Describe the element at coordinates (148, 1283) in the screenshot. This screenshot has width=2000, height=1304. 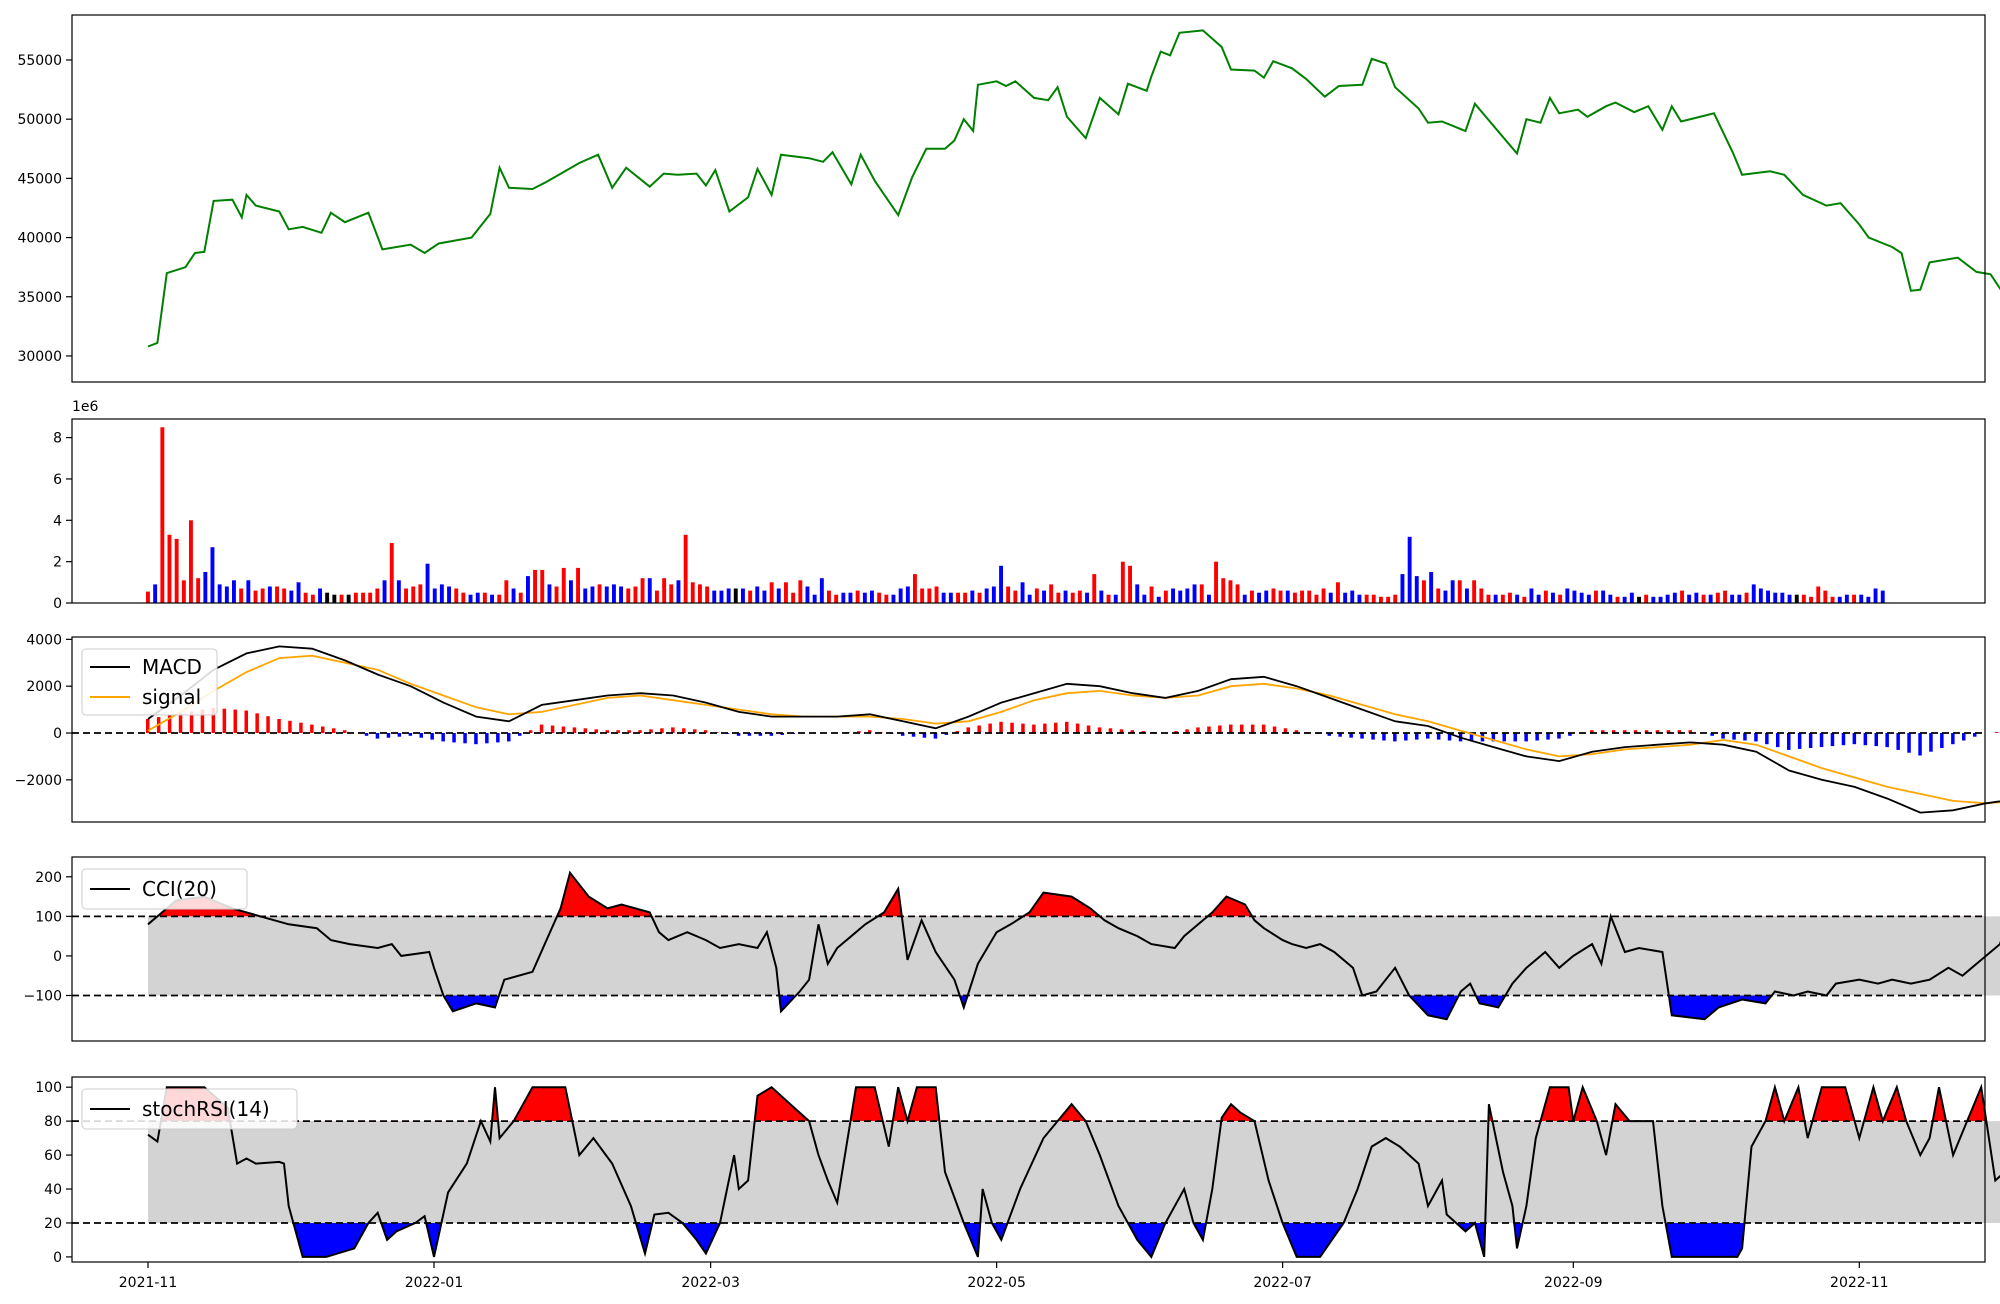
I see `x-tick-label: 2021-11` at that location.